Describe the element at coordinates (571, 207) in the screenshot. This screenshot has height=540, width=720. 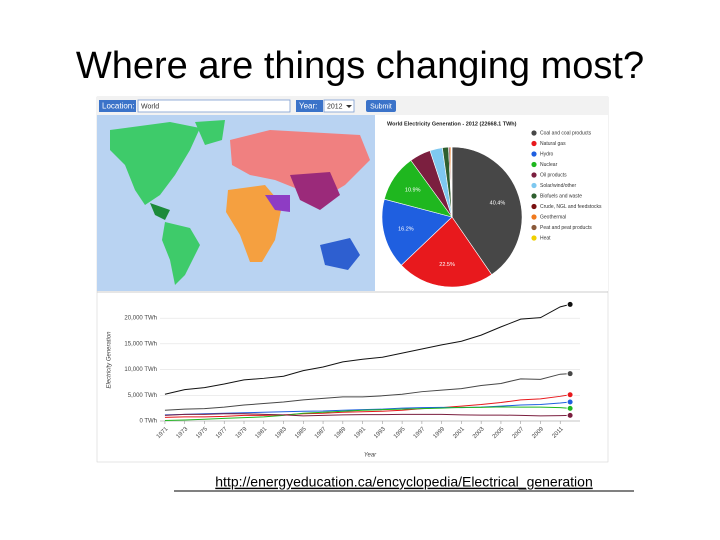
I see `legend-label: Crude, NGL and feedstocks` at that location.